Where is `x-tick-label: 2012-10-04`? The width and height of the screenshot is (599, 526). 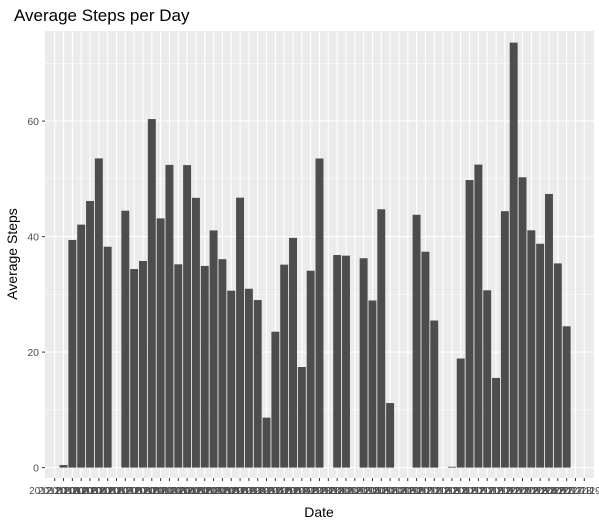
x-tick-label: 2012-10-04 is located at coordinates (82, 491).